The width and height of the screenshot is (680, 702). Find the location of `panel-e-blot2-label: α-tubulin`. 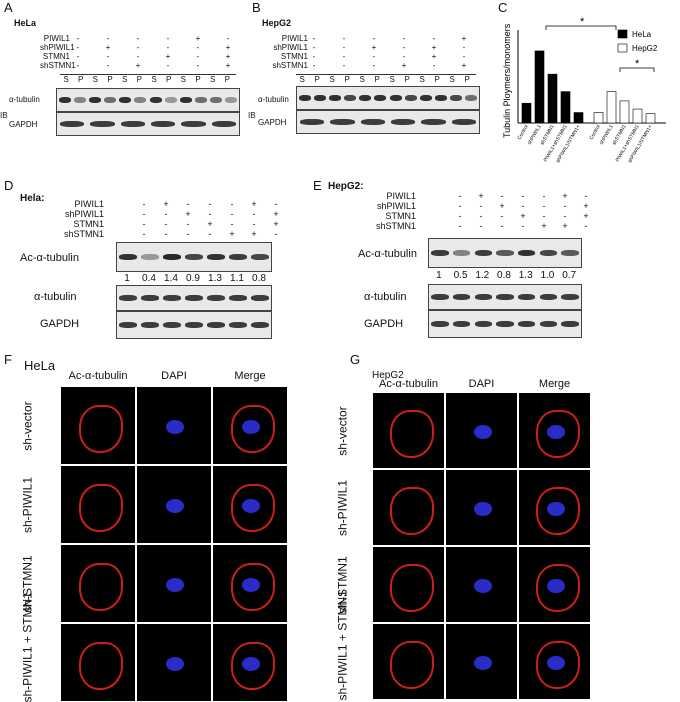

panel-e-blot2-label: α-tubulin is located at coordinates (385, 297).